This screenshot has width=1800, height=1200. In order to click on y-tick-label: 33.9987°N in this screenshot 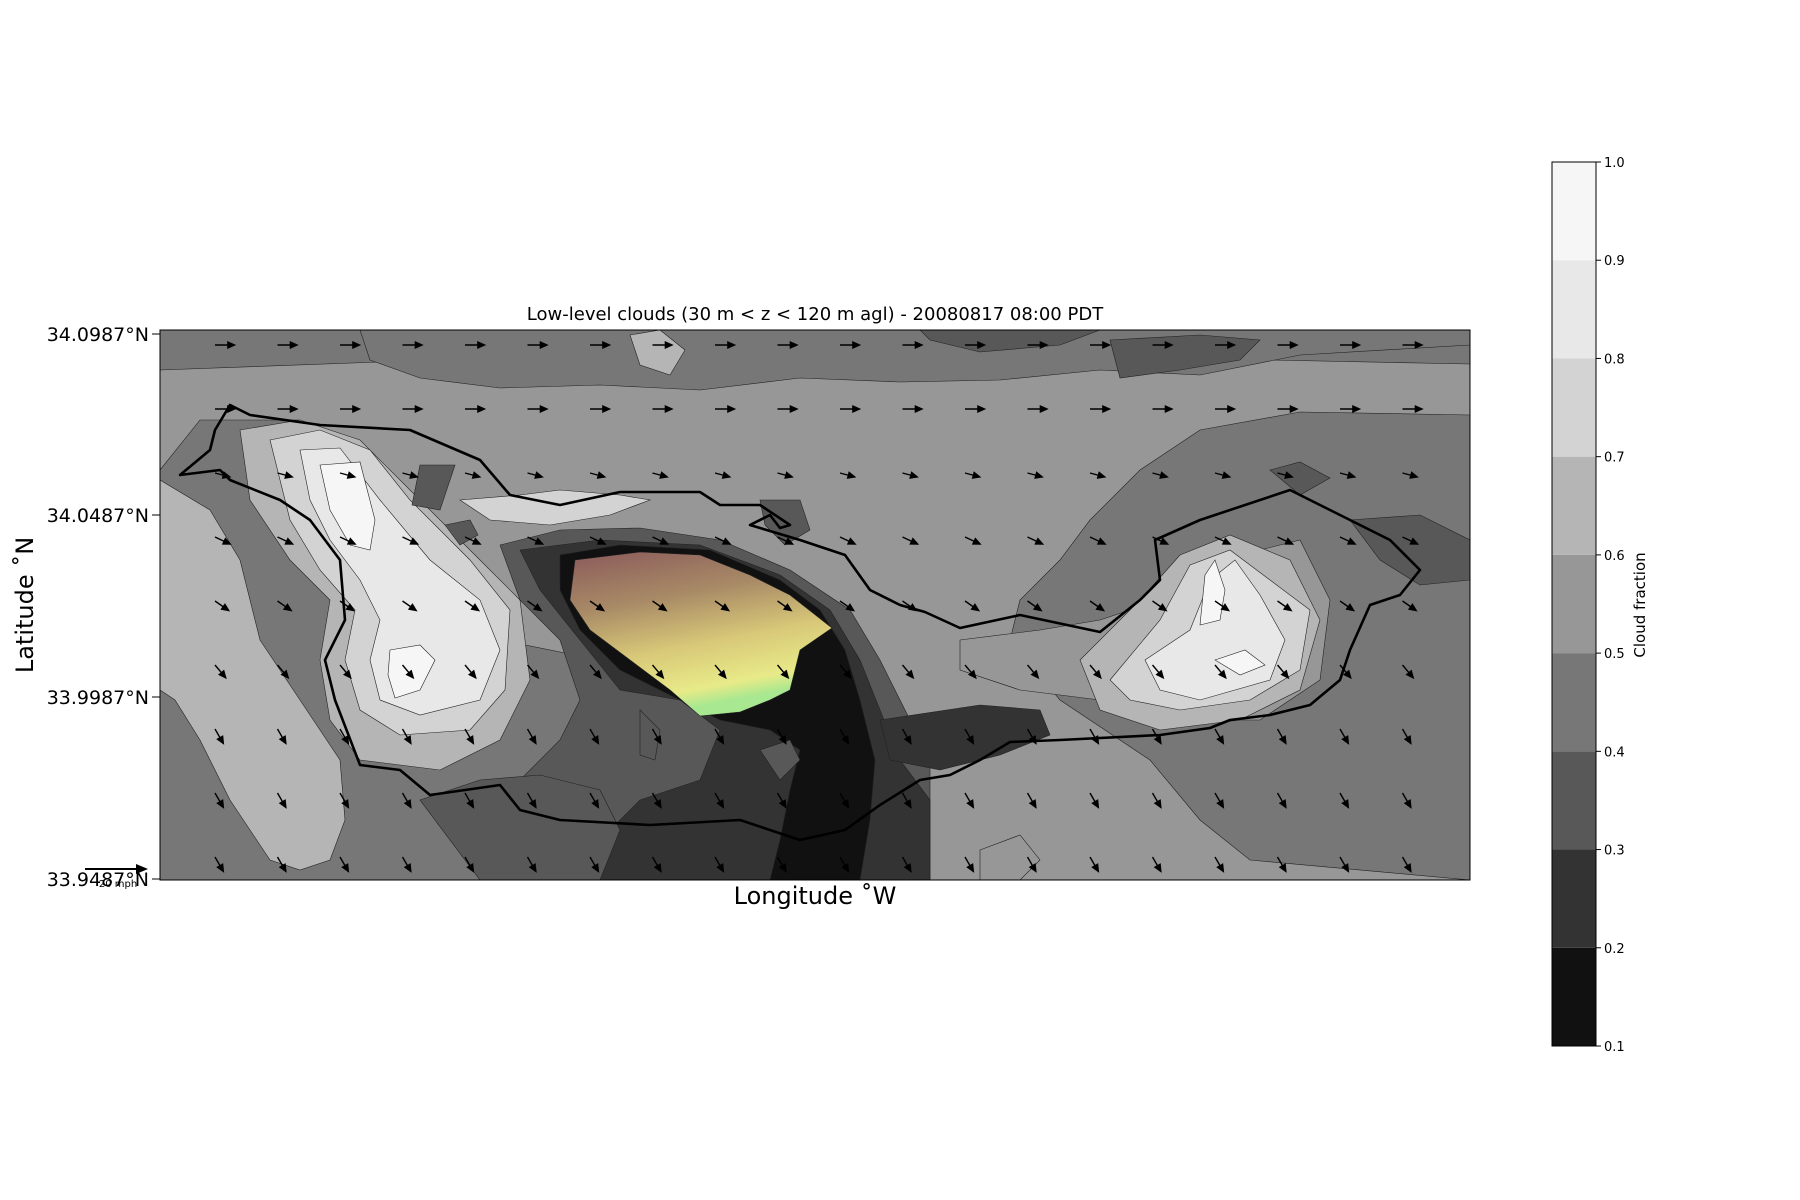, I will do `click(98, 698)`.